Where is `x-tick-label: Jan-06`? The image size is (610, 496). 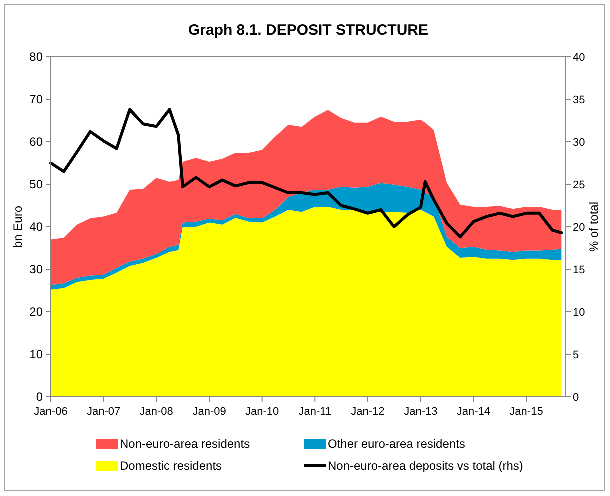 x-tick-label: Jan-06 is located at coordinates (51, 412).